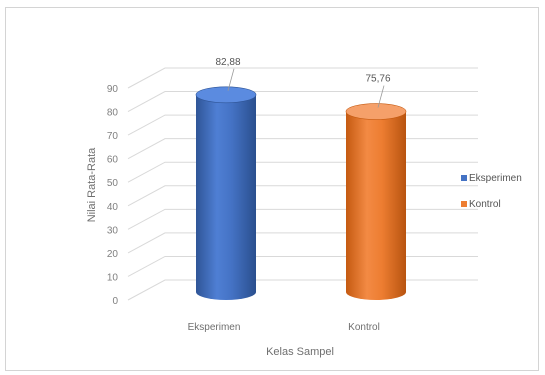 Image resolution: width=545 pixels, height=375 pixels. I want to click on category-label: Eksperimen, so click(214, 327).